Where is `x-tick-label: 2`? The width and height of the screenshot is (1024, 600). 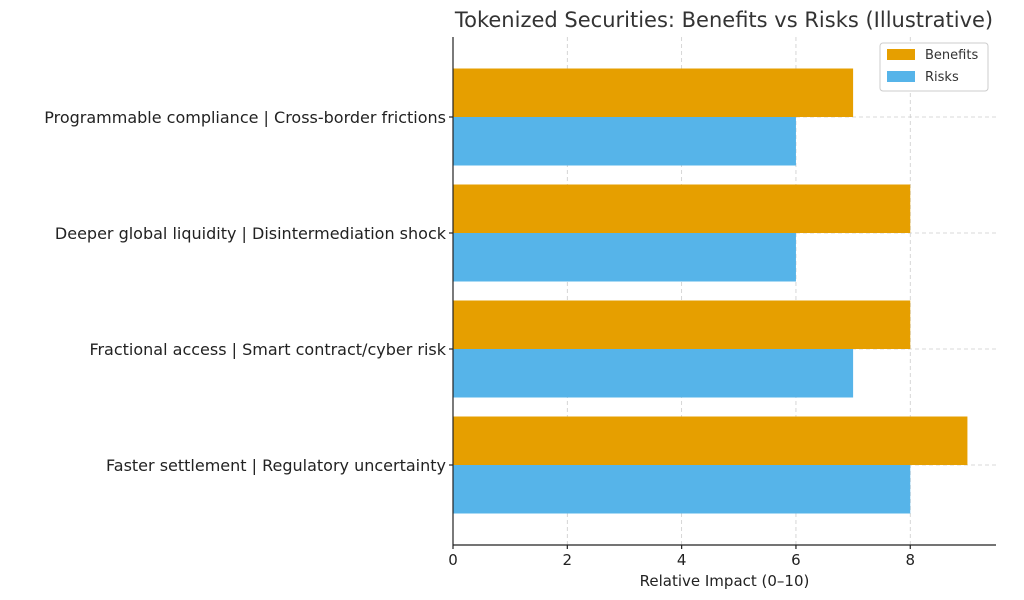
x-tick-label: 2 is located at coordinates (568, 560).